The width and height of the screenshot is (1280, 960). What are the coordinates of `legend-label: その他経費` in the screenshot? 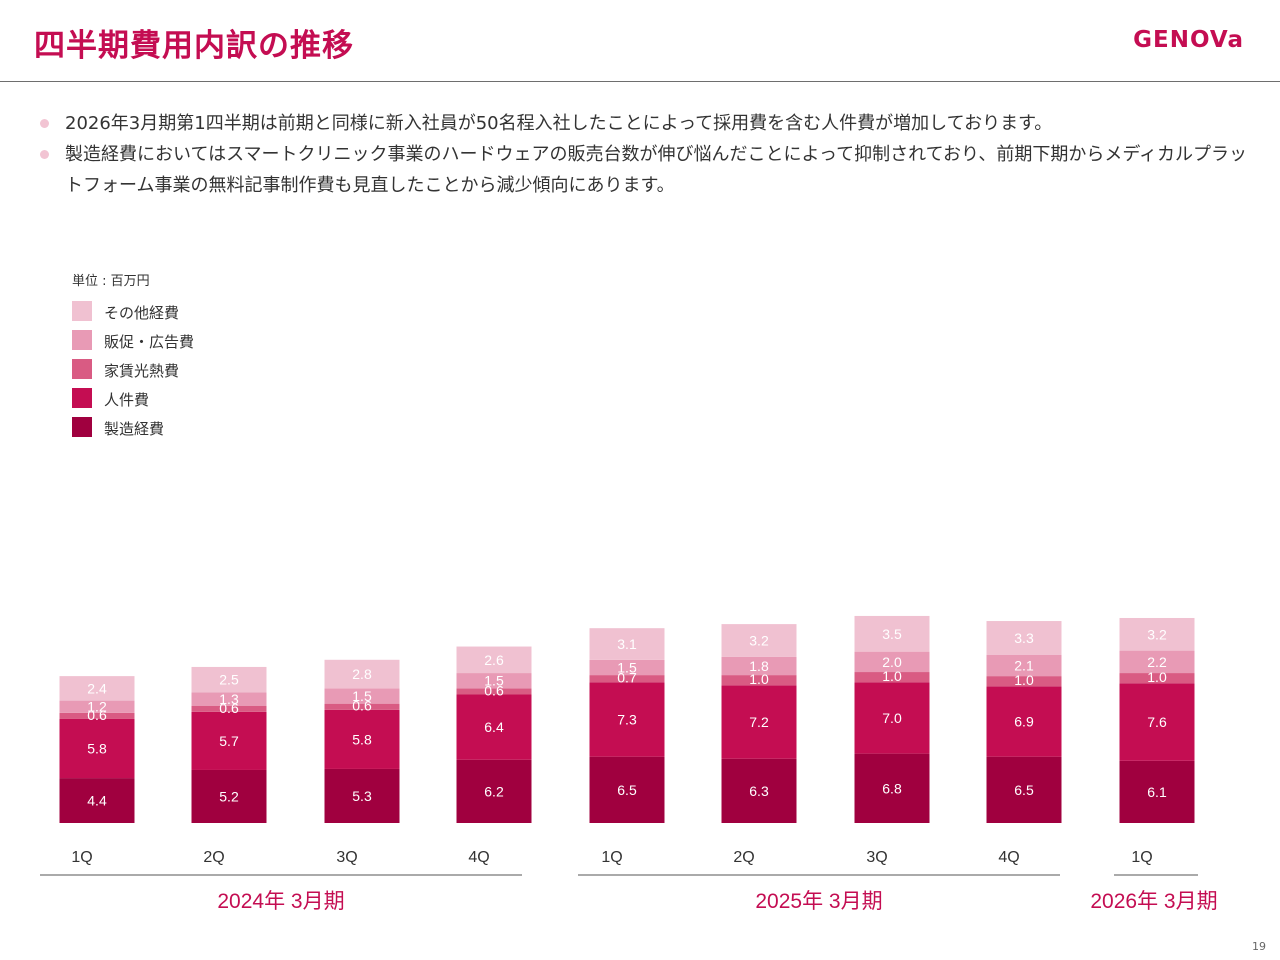 It's located at (142, 313).